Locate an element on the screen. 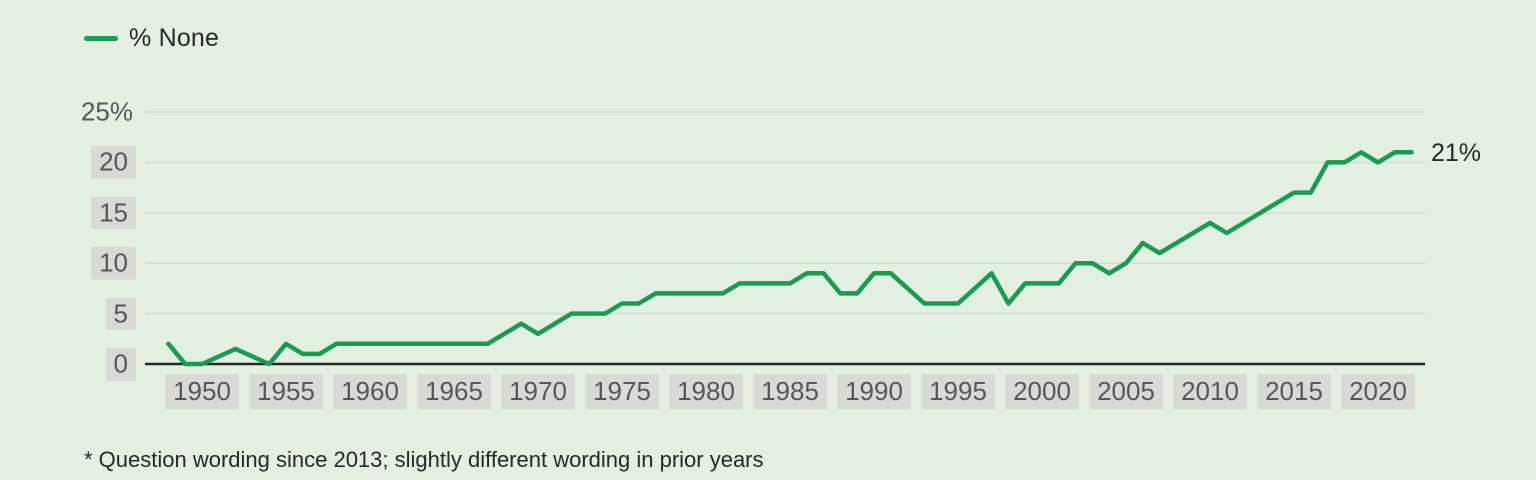  x-axis-label: 2020 is located at coordinates (1378, 391).